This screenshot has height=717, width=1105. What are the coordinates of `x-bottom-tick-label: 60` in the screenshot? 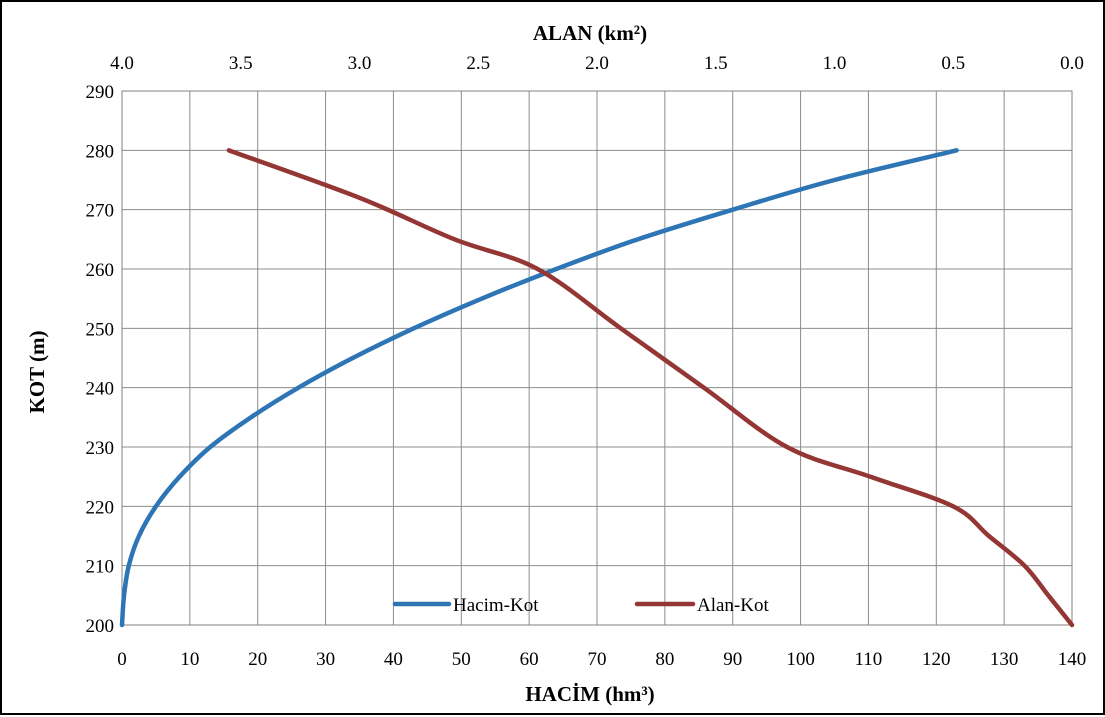 It's located at (529, 659).